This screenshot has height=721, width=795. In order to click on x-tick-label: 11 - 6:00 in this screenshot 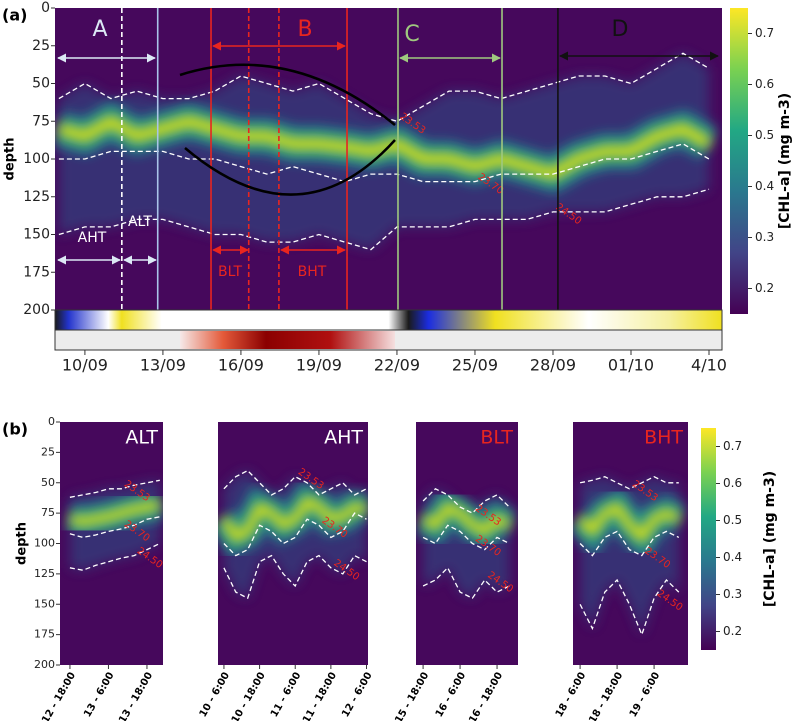, I will do `click(286, 694)`.